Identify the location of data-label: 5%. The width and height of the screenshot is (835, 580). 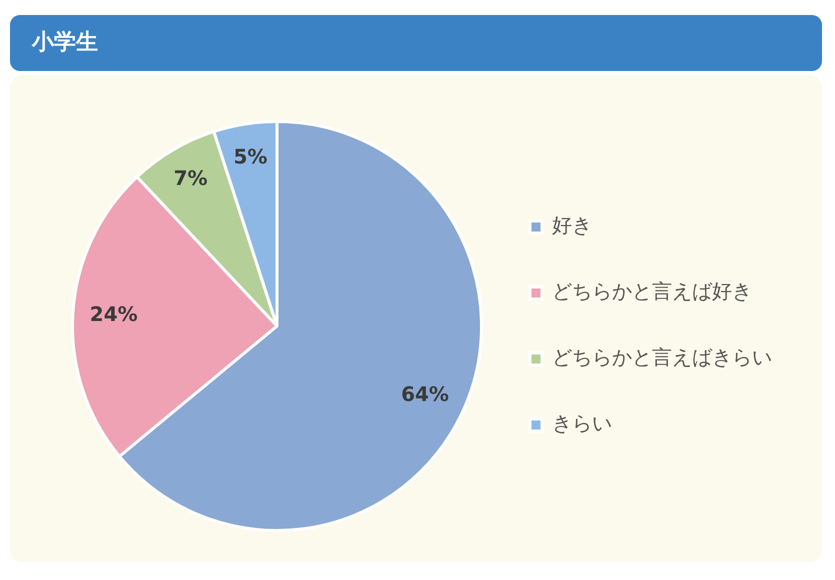
(250, 156).